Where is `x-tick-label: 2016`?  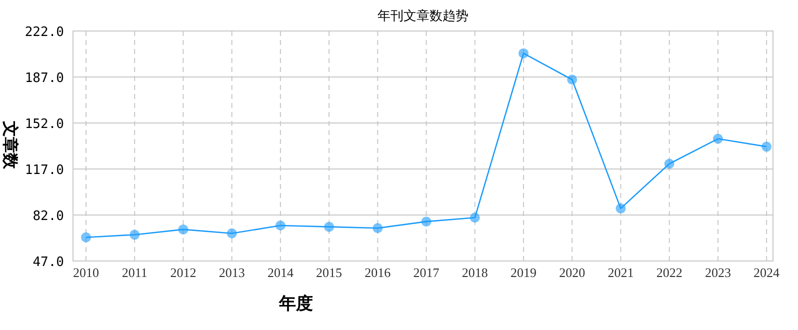 x-tick-label: 2016 is located at coordinates (378, 272).